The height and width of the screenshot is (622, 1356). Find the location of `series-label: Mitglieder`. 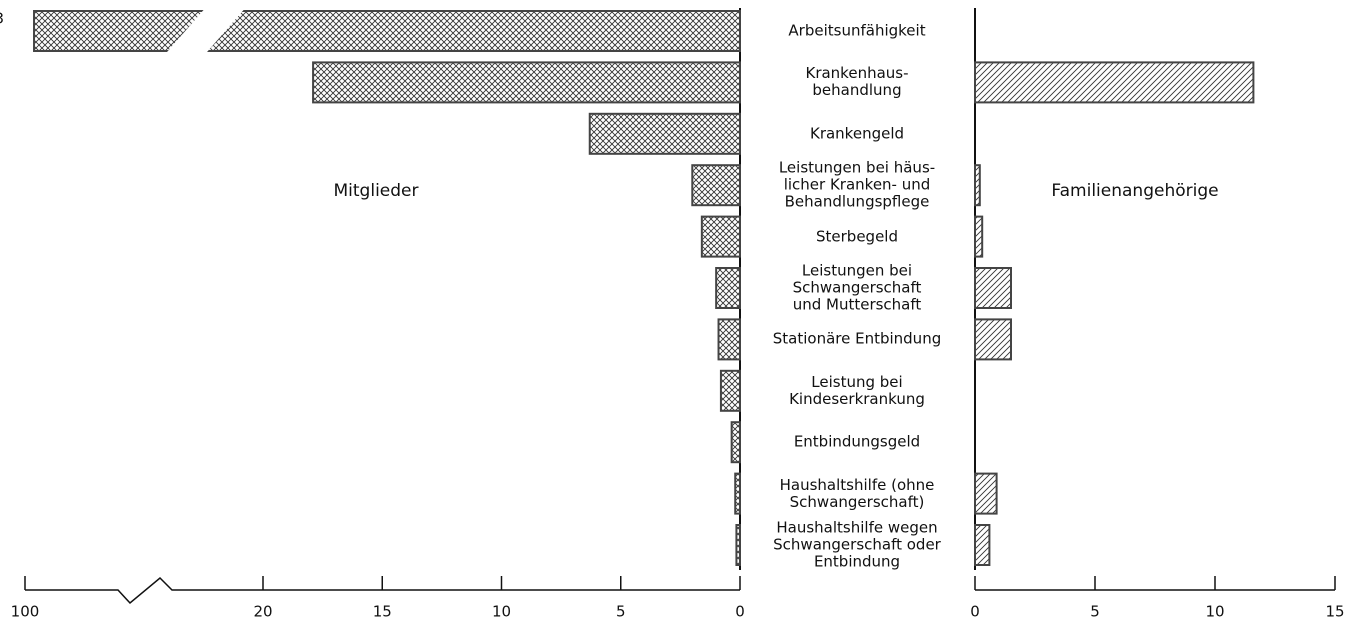

series-label: Mitglieder is located at coordinates (376, 191).